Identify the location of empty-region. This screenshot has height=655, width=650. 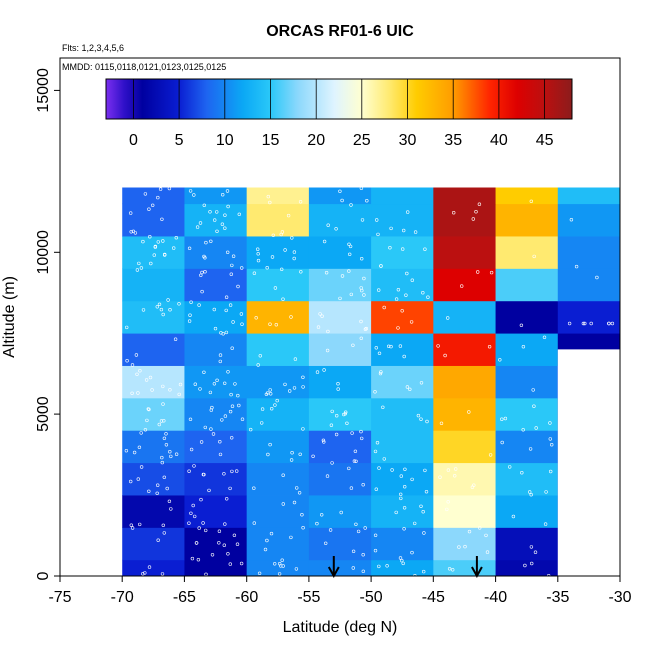
(588, 463).